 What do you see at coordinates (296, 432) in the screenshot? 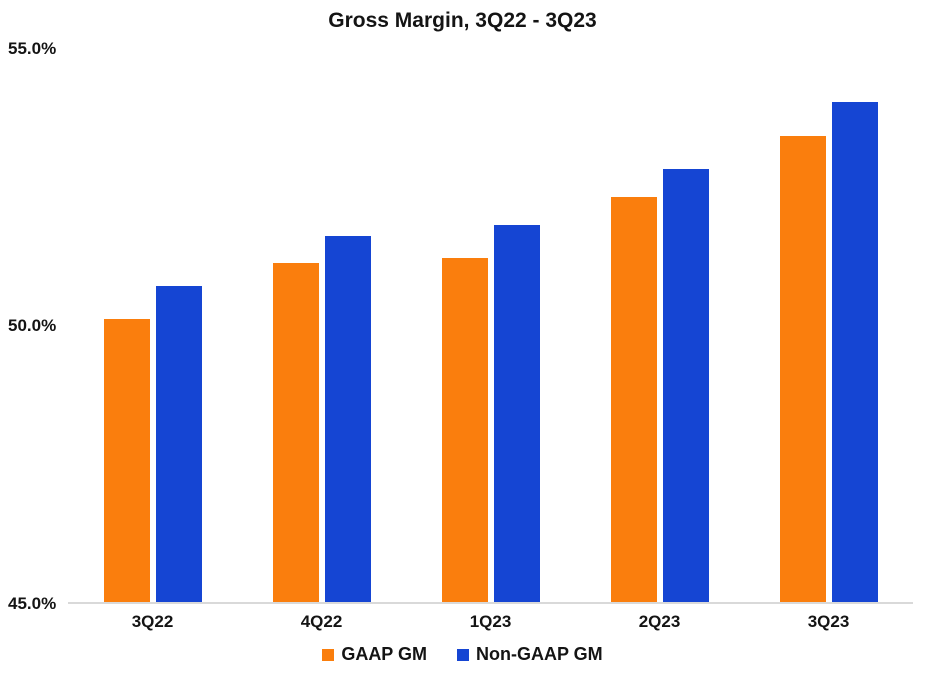
I see `bar-gaap-gm-4q22` at bounding box center [296, 432].